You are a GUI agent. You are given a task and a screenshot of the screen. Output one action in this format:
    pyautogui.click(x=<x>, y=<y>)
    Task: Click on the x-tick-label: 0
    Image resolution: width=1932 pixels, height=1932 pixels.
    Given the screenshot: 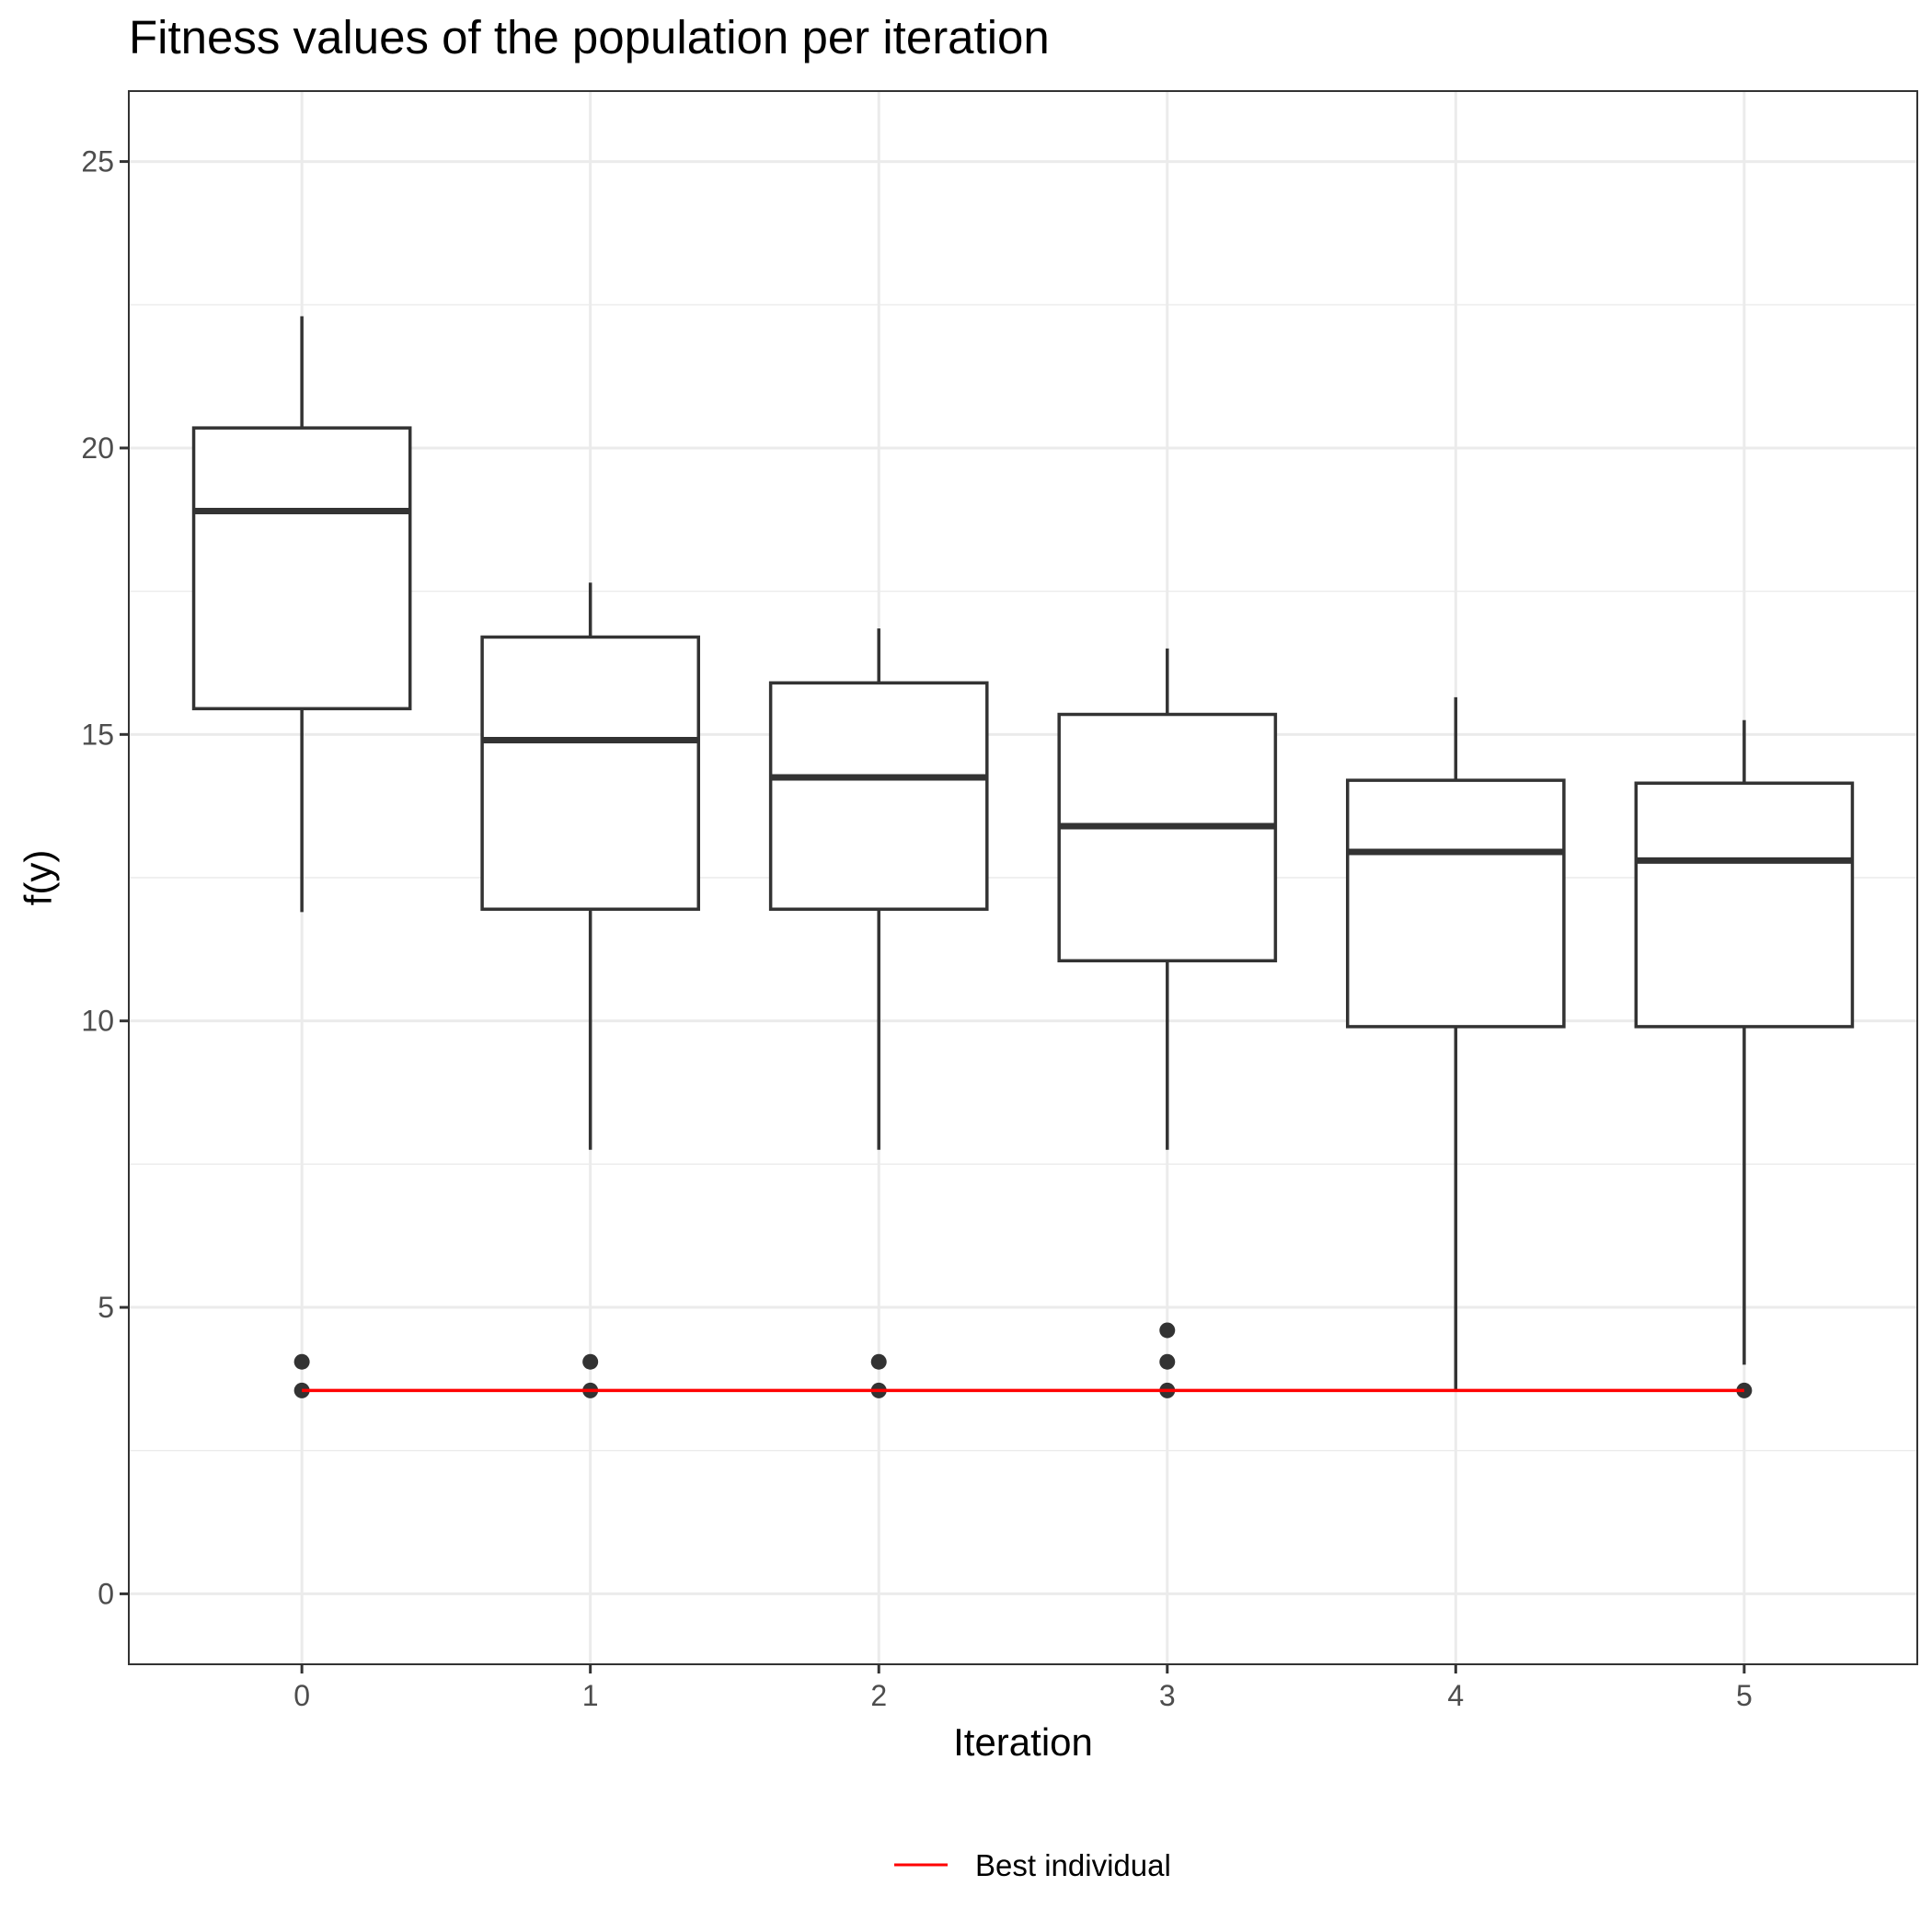 What is the action you would take?
    pyautogui.click(x=301, y=1695)
    